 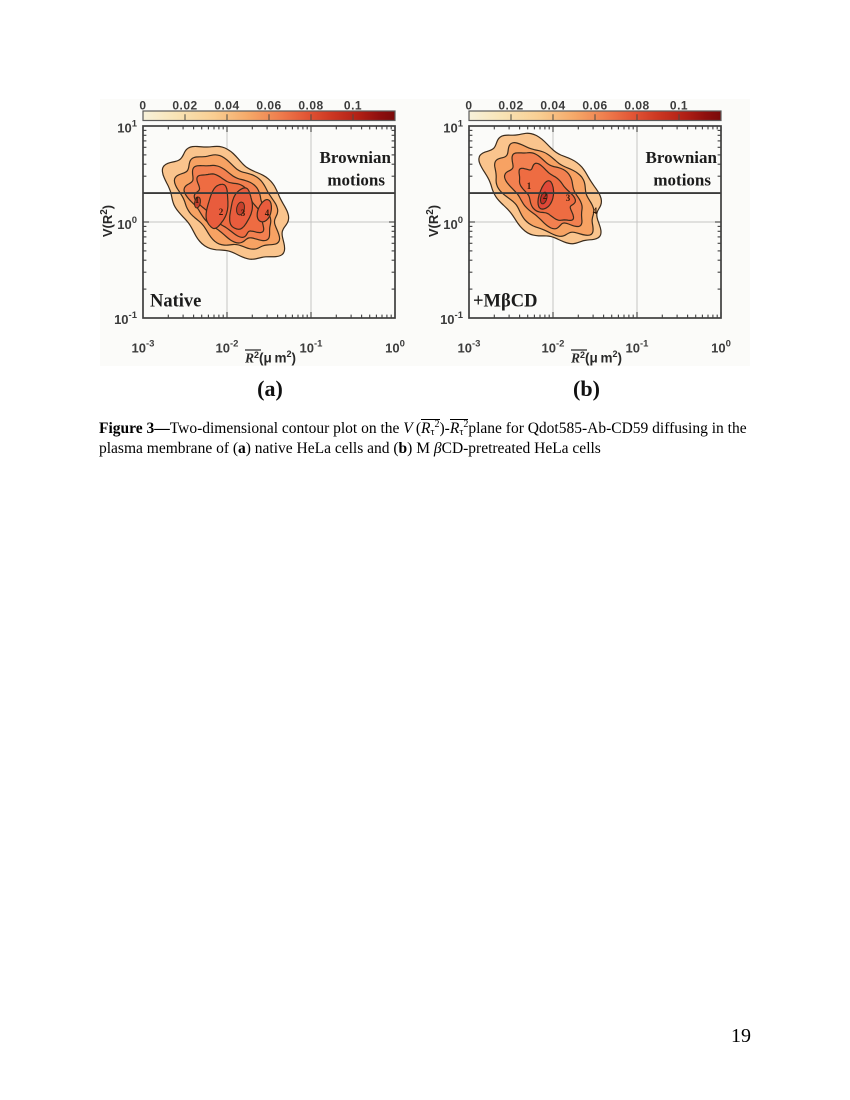 What do you see at coordinates (586, 388) in the screenshot?
I see `svg-text: (b)` at bounding box center [586, 388].